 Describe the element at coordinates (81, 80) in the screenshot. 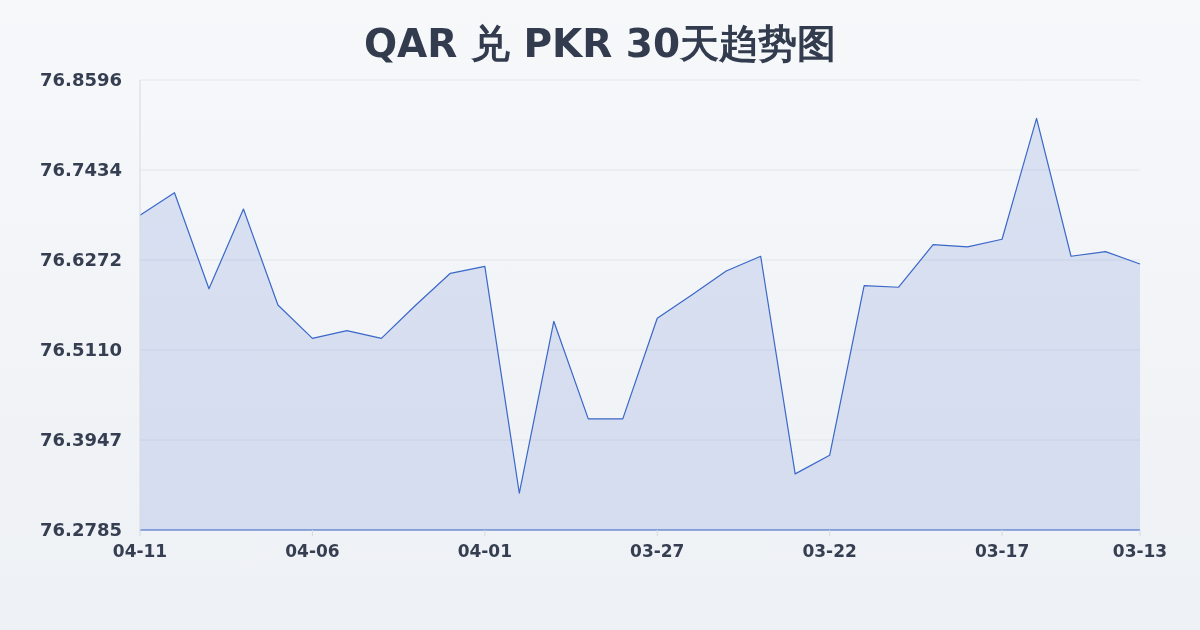

I see `y-tick-label: 76.8596` at that location.